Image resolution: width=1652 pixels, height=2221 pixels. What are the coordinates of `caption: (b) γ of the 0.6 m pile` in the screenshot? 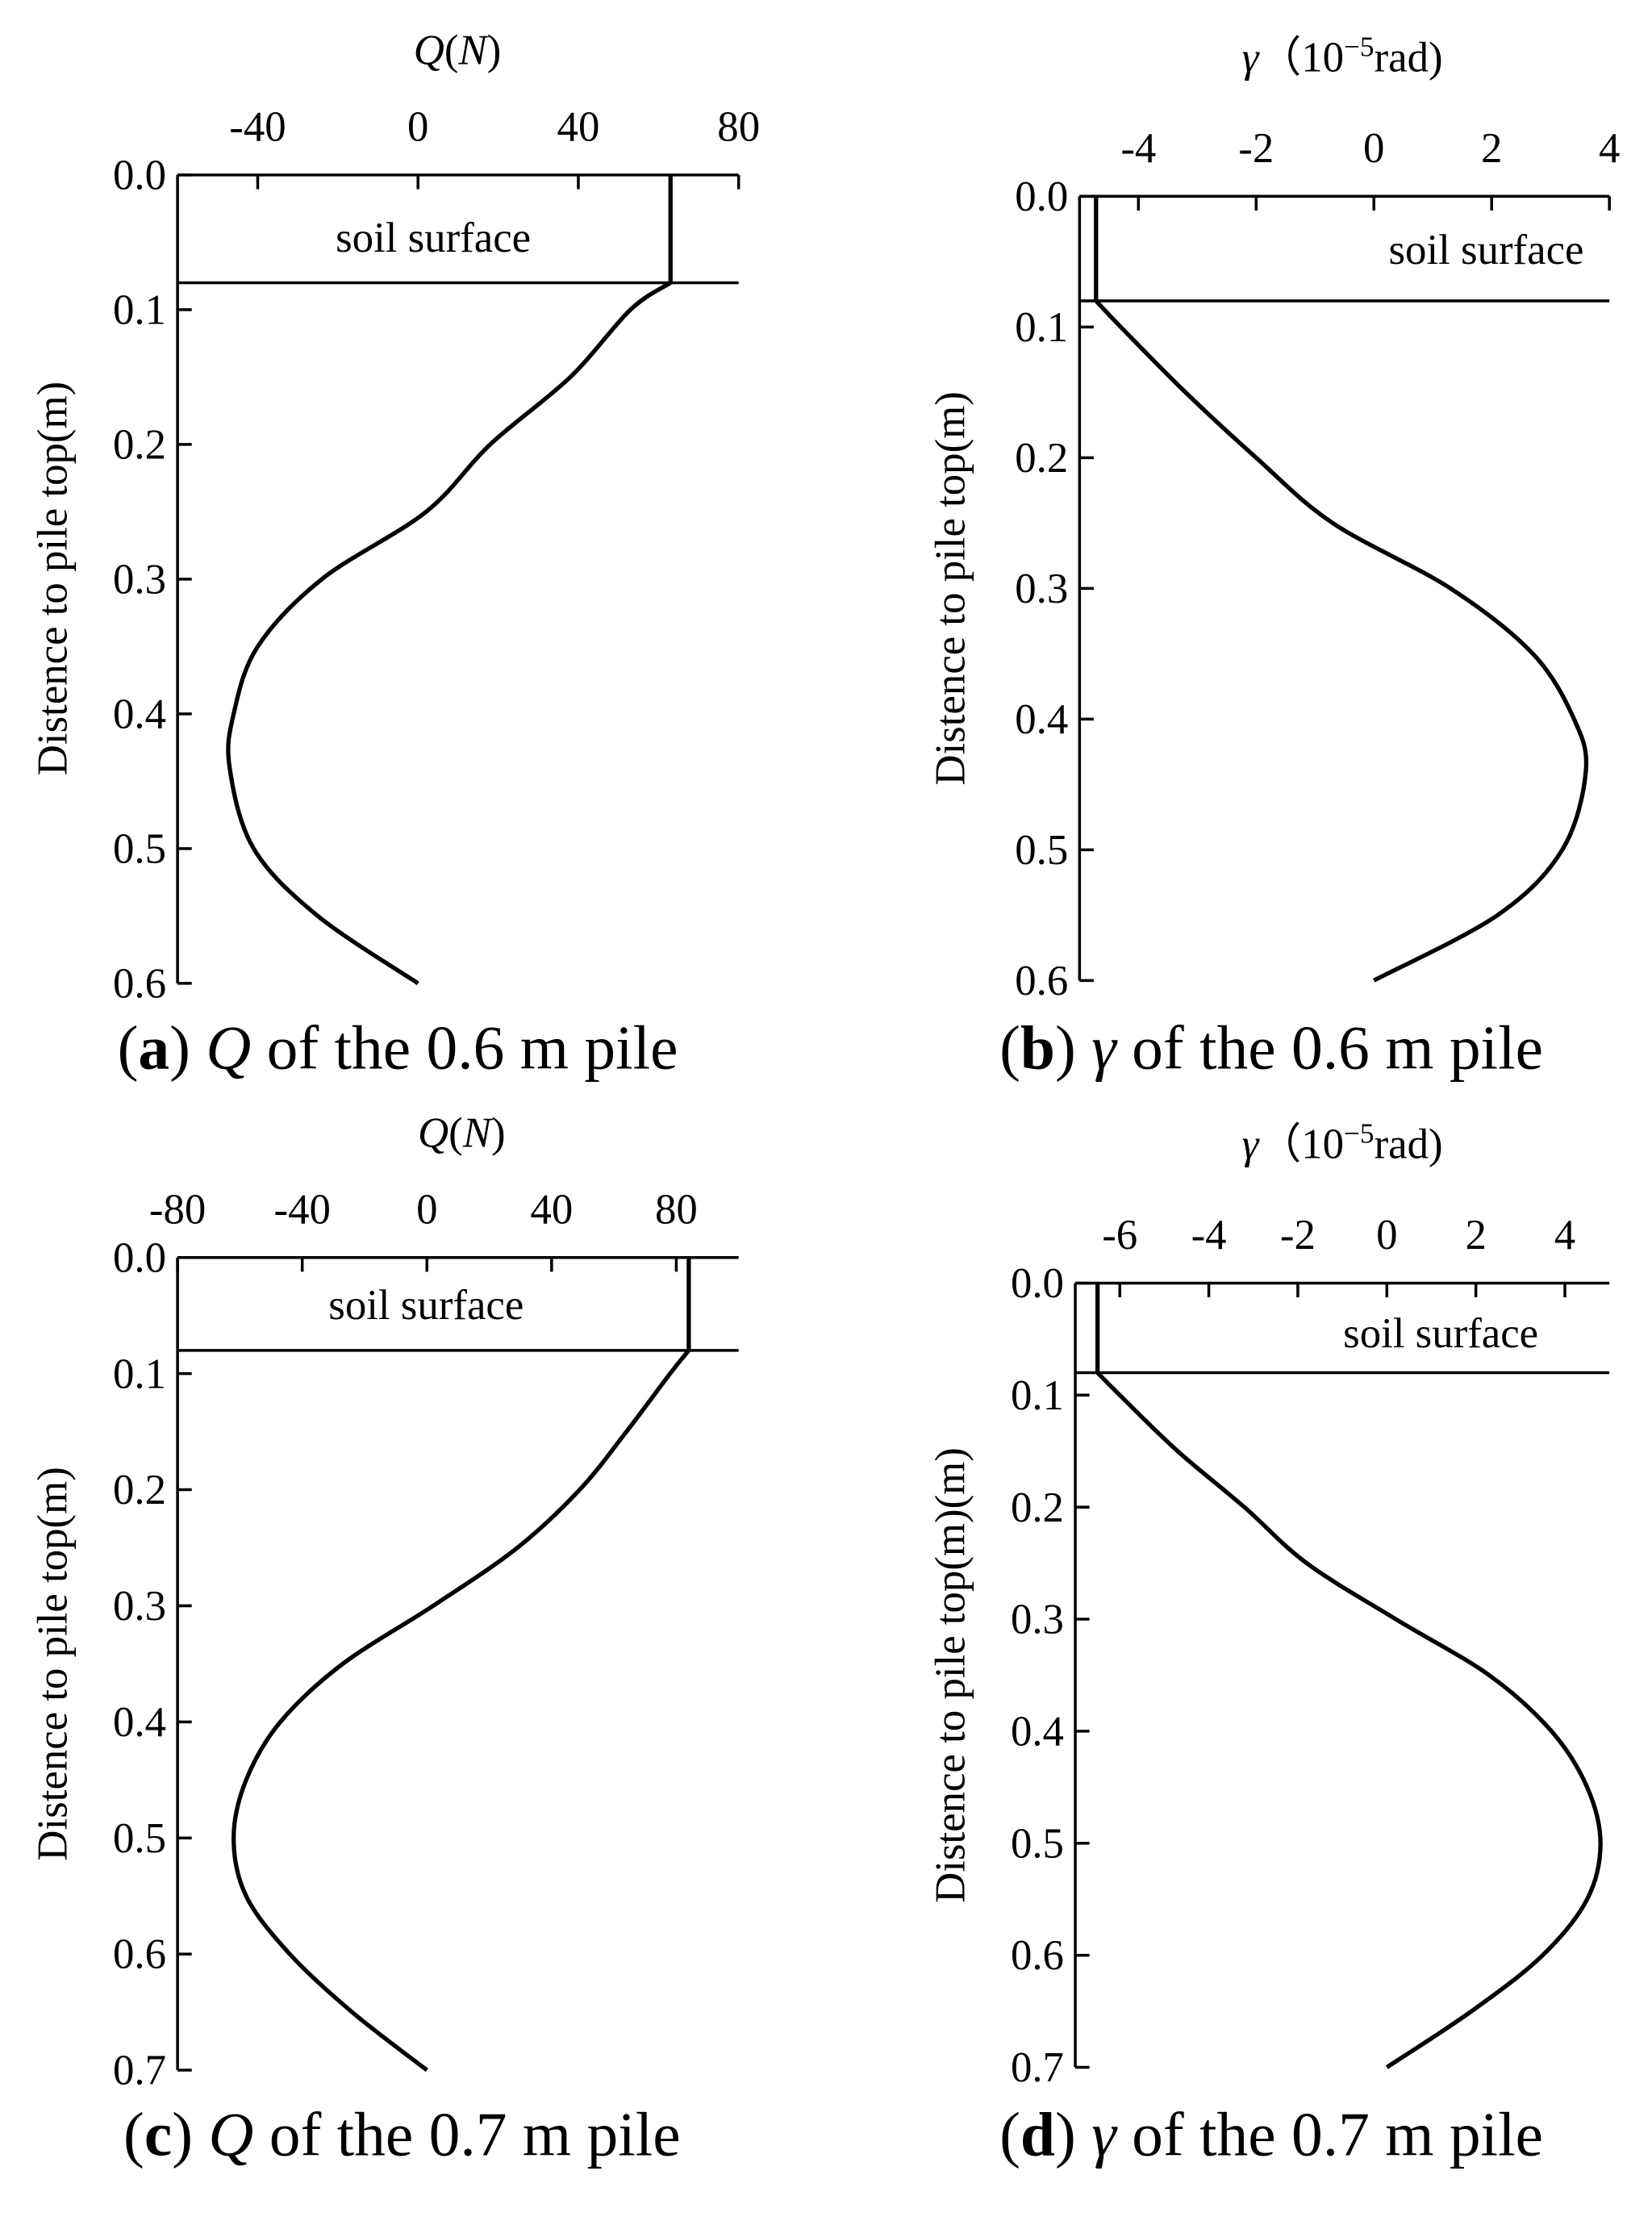 It's located at (1271, 1048).